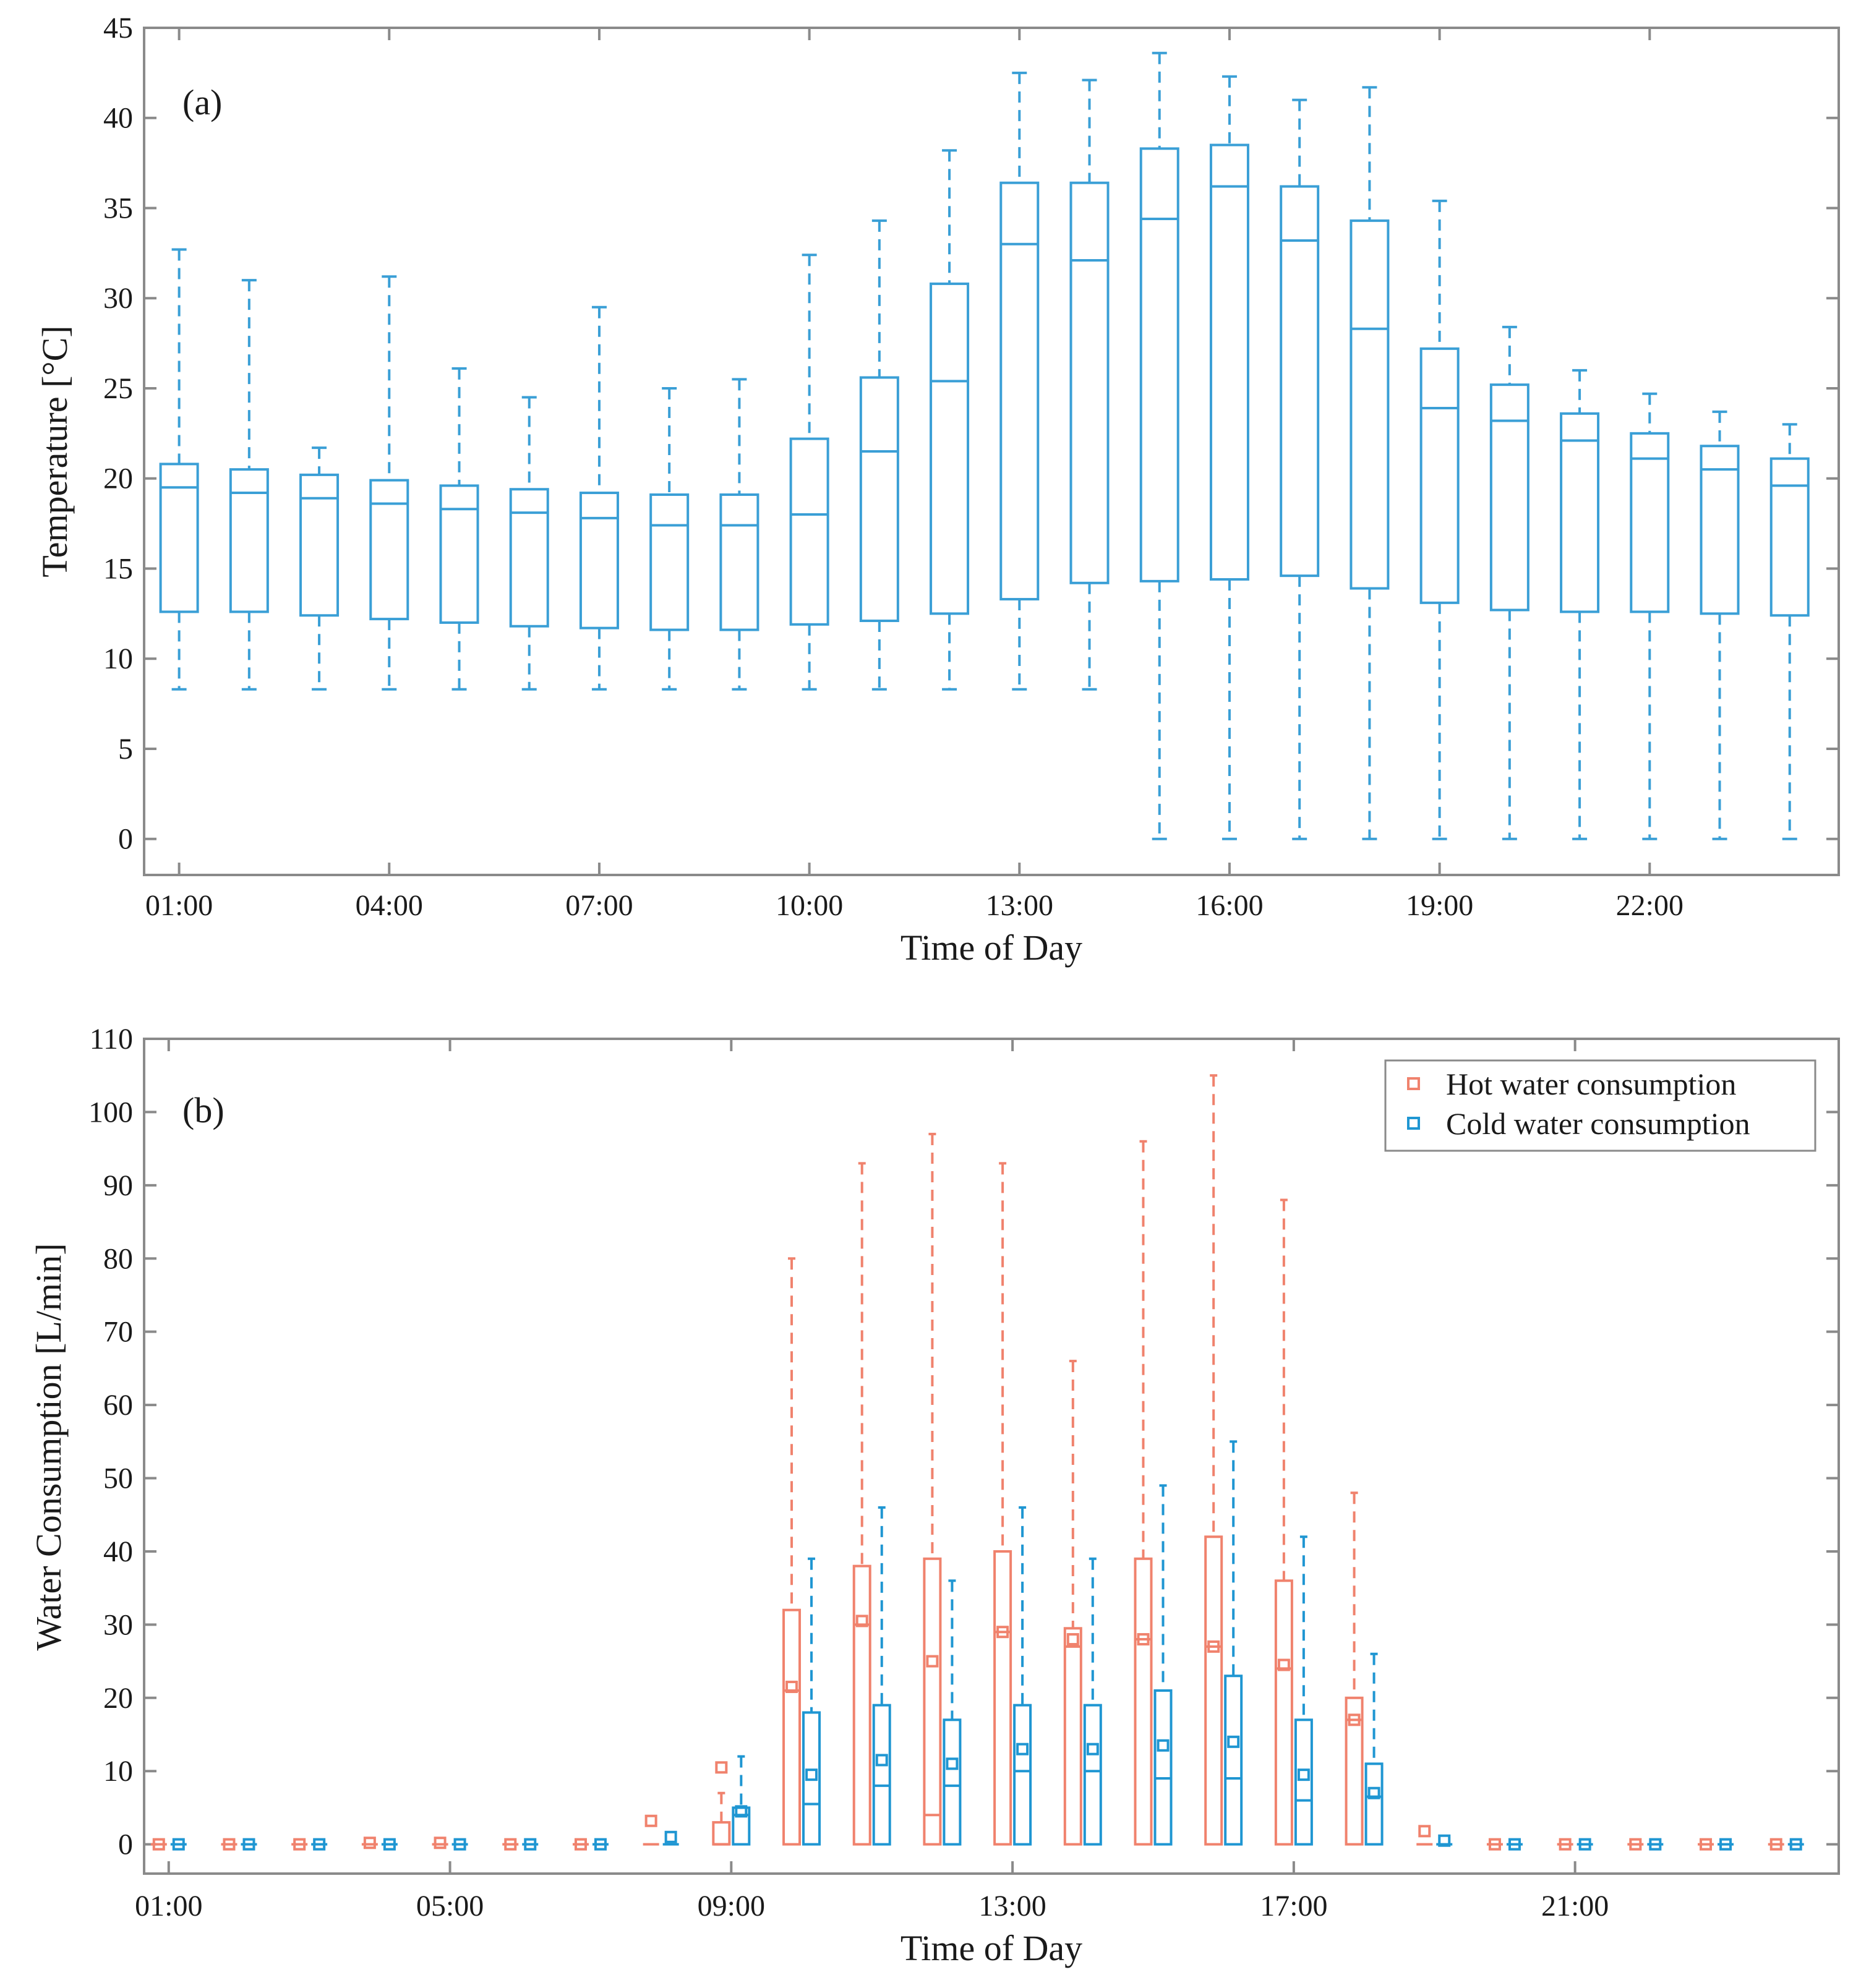 The height and width of the screenshot is (1988, 1861). What do you see at coordinates (599, 905) in the screenshot?
I see `temperature-x-tick-label: 07:00` at bounding box center [599, 905].